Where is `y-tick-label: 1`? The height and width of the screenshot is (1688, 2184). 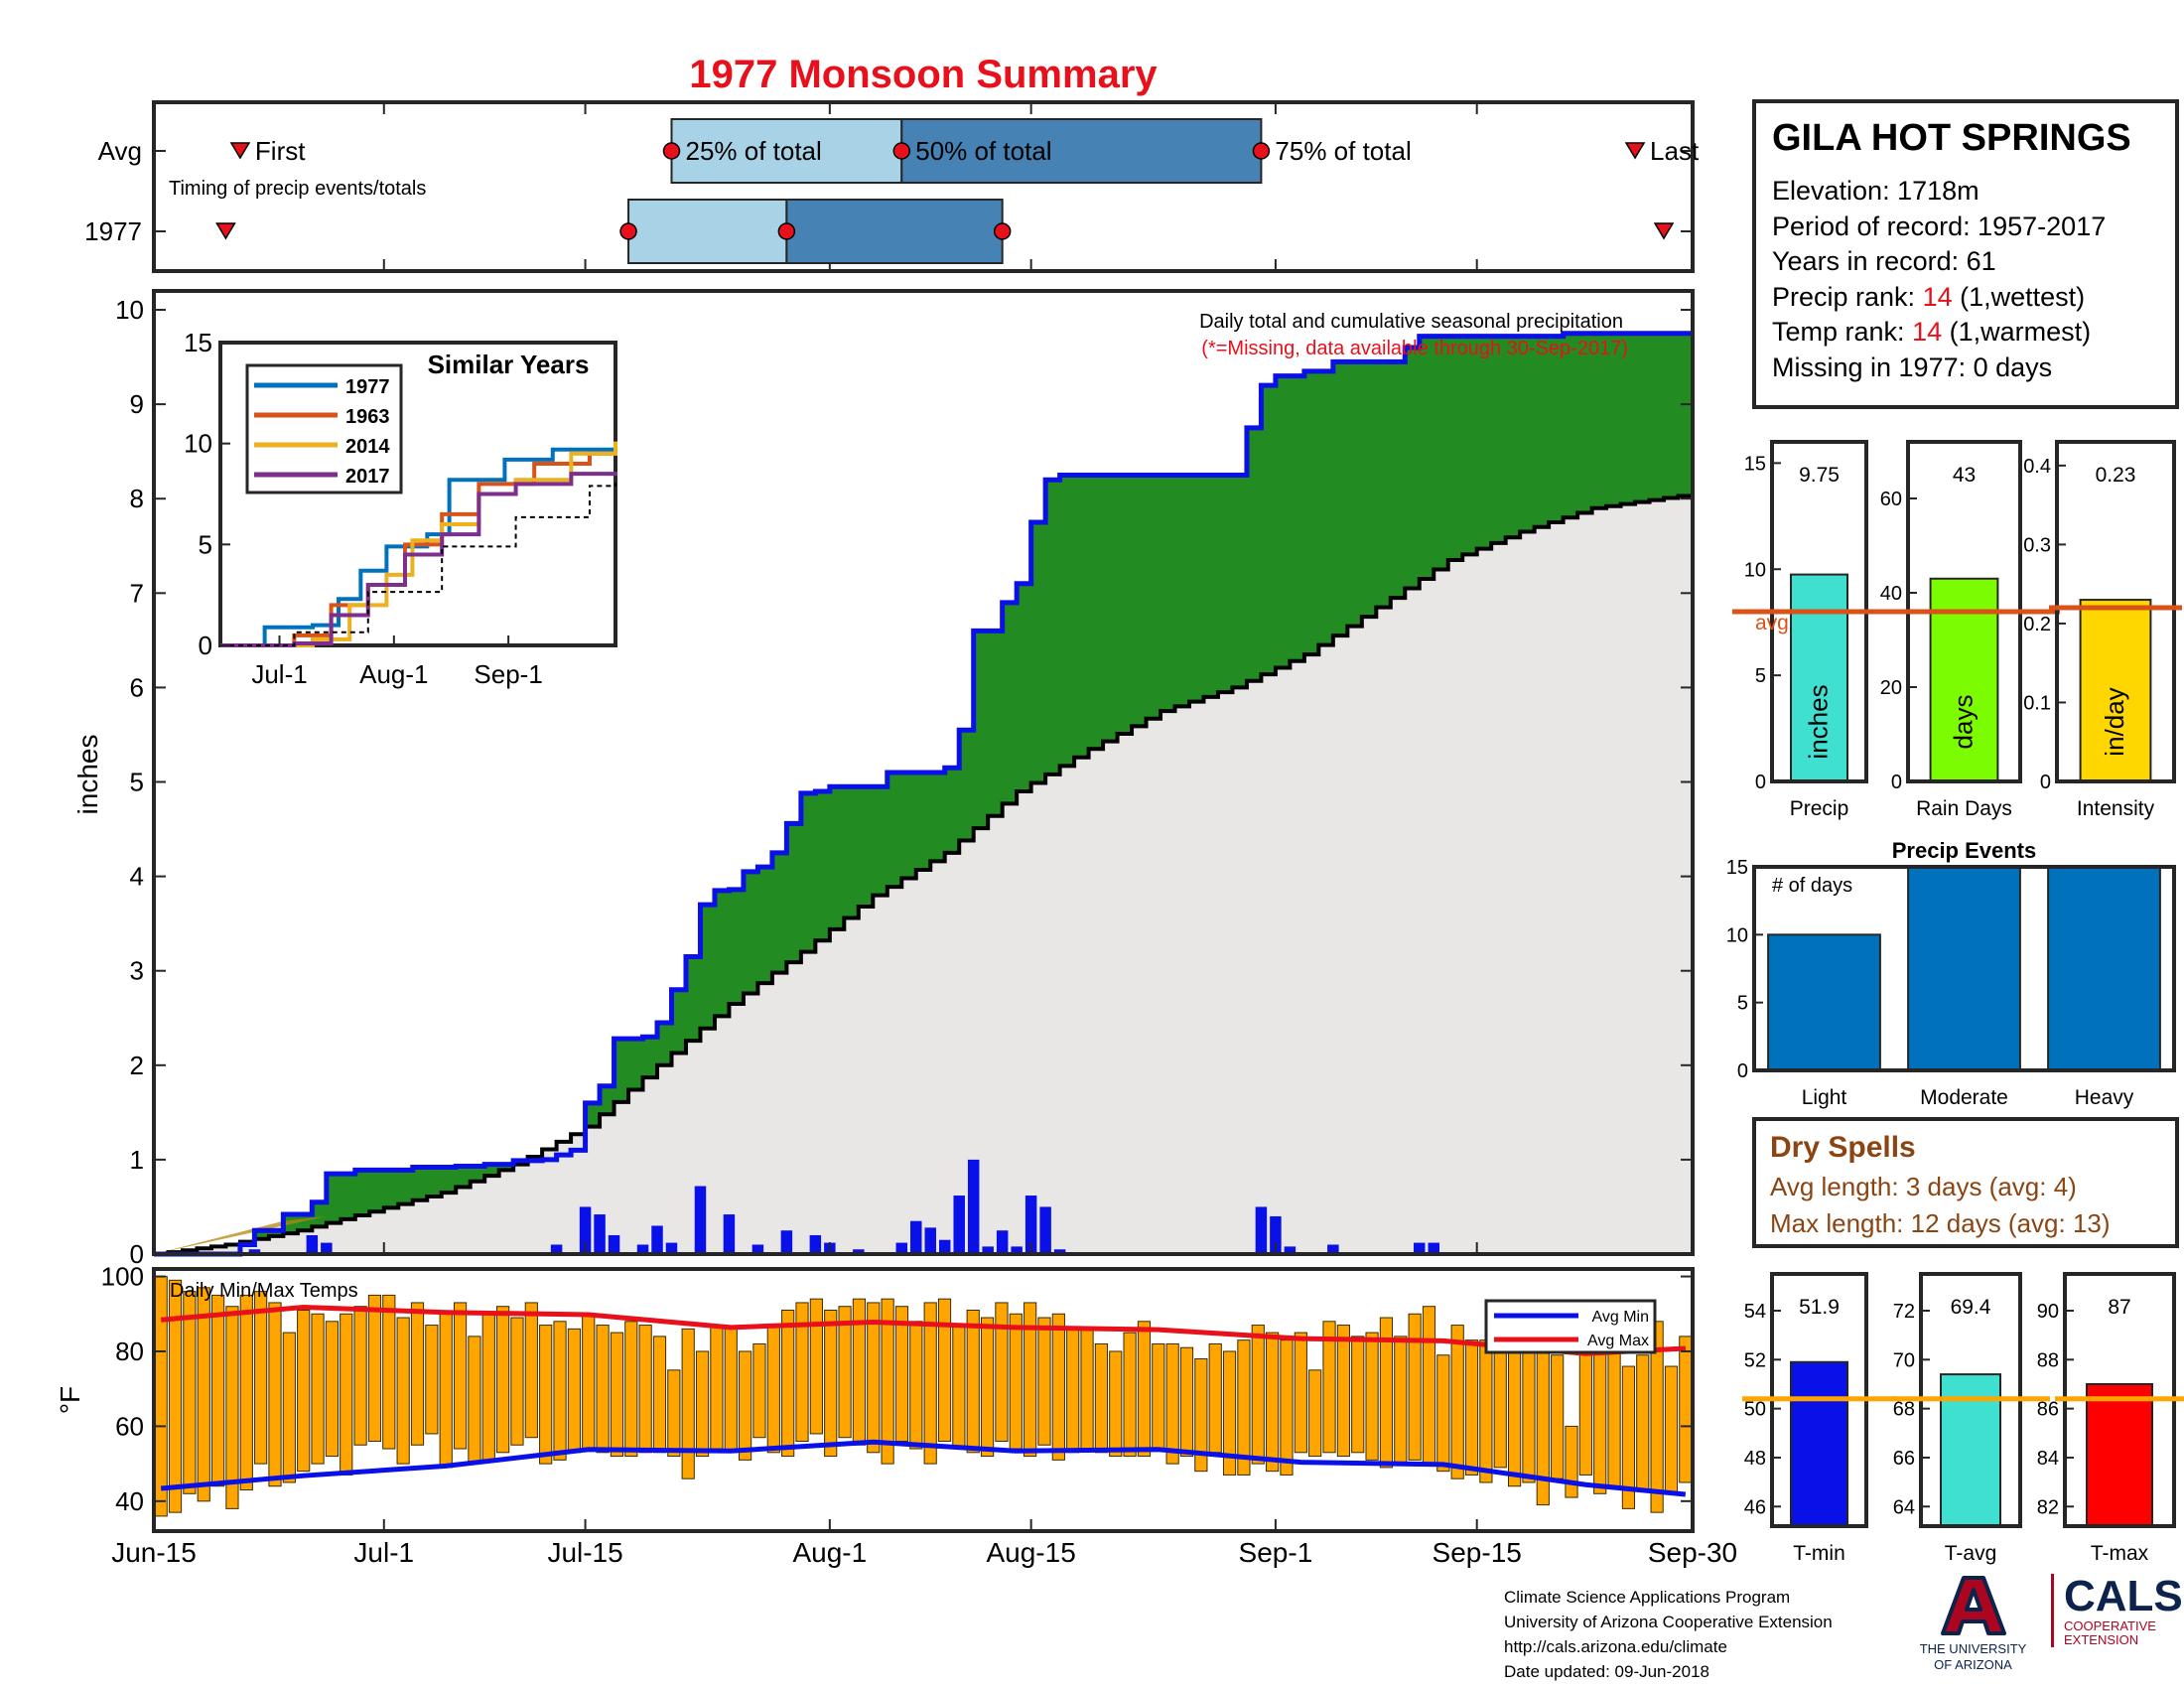
y-tick-label: 1 is located at coordinates (137, 1160).